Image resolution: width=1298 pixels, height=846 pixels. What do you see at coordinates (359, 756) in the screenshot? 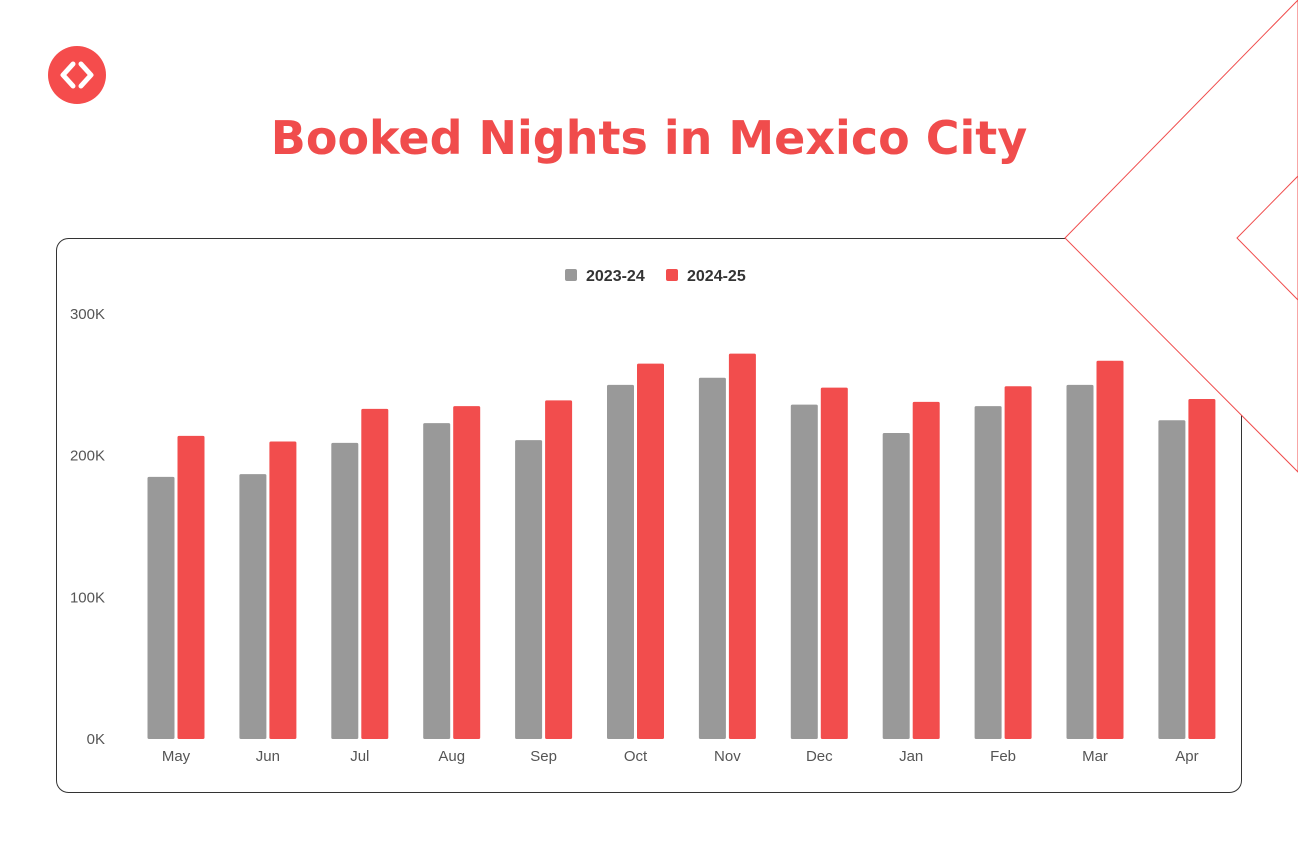
I see `x-tick-label: Jul` at bounding box center [359, 756].